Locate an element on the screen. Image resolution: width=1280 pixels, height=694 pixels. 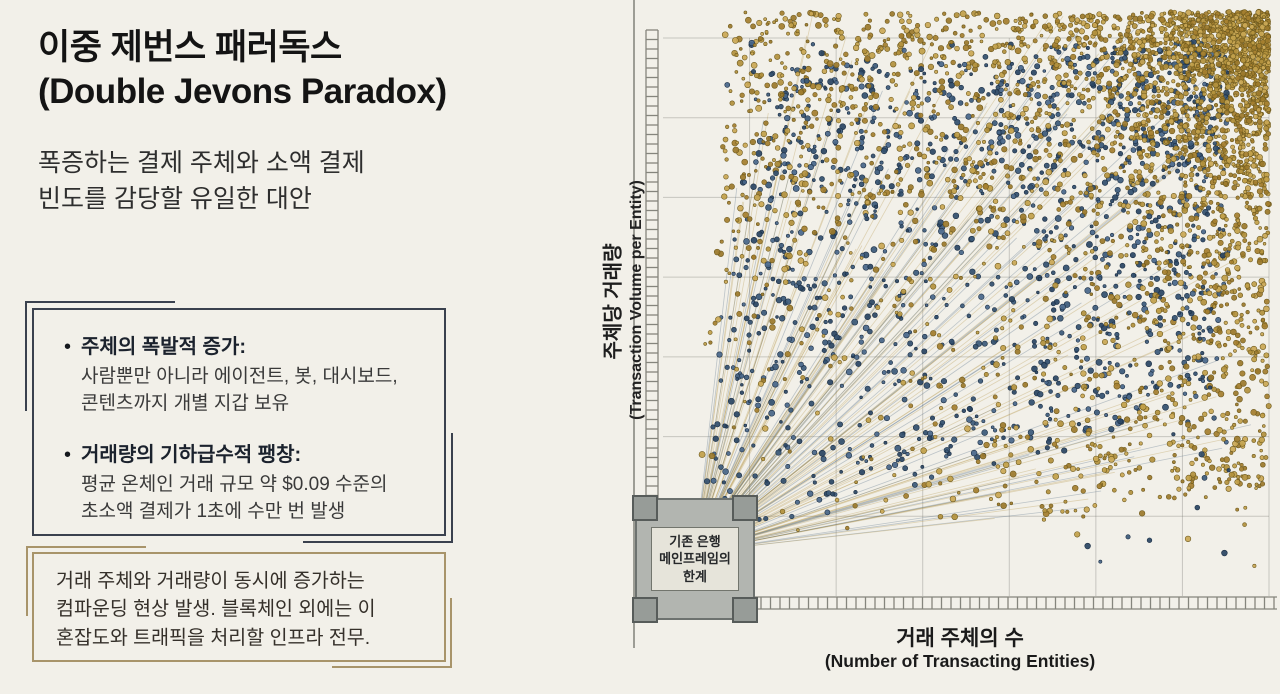
page-subtitle: 폭증하는 결제 주체와 소액 결제 빈도를 감당할 유일한 대안 is located at coordinates (201, 181).